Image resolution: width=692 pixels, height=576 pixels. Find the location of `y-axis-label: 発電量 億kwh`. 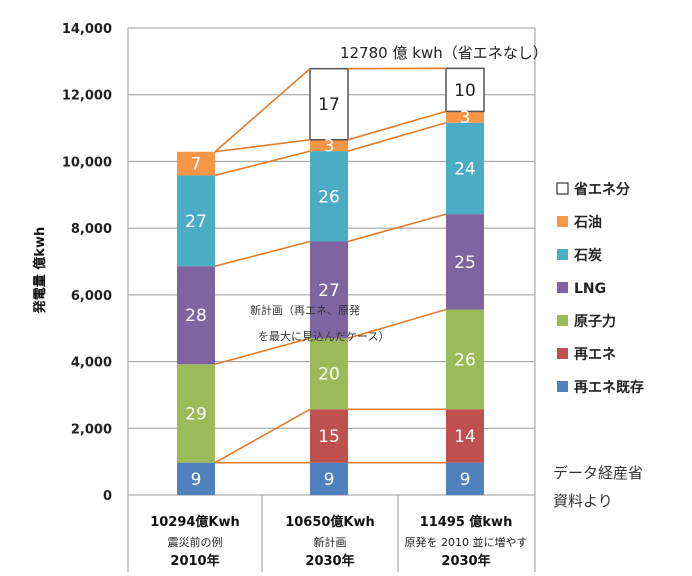

y-axis-label: 発電量 億kwh is located at coordinates (40, 270).